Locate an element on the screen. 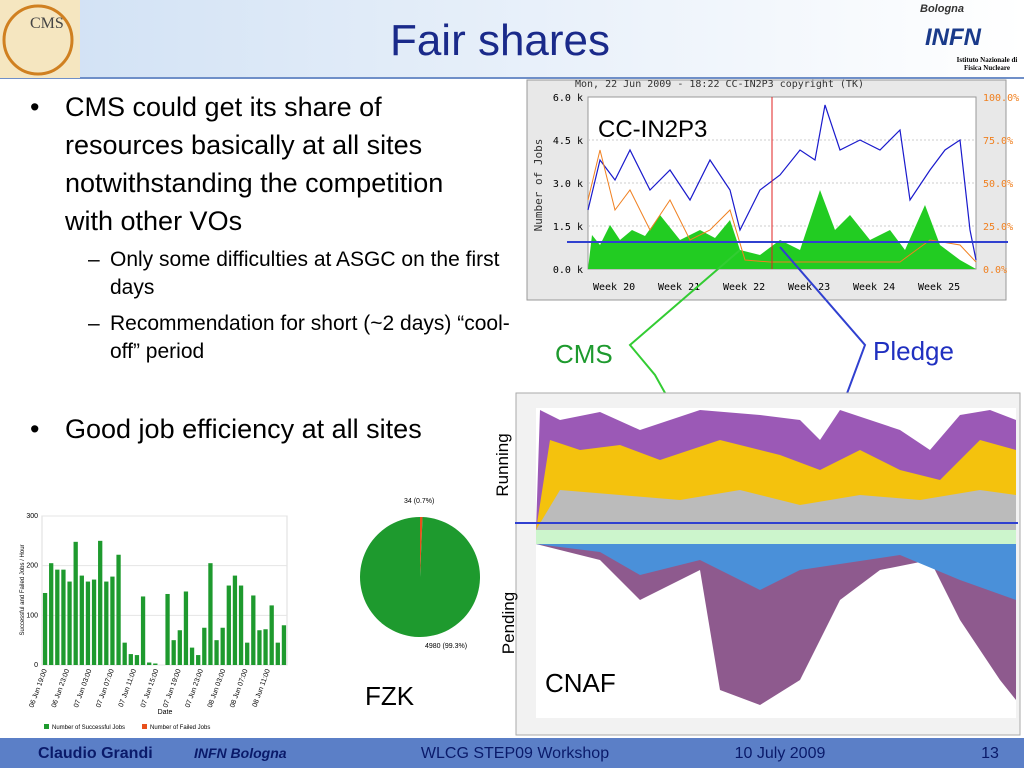 Image resolution: width=1024 pixels, height=768 pixels. in2p3-y2tick: 50.0% is located at coordinates (998, 184).